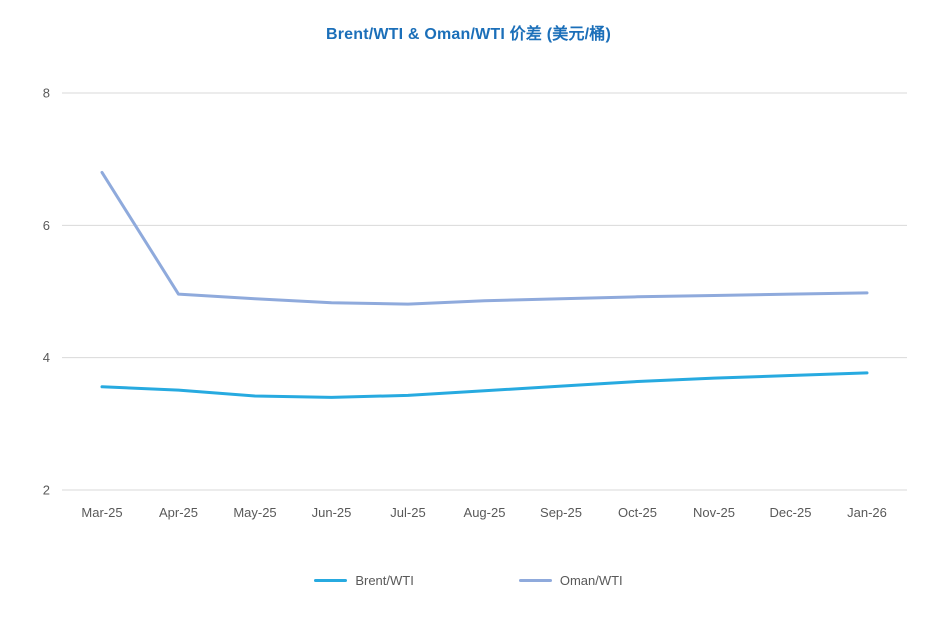 Image resolution: width=937 pixels, height=634 pixels. What do you see at coordinates (331, 580) in the screenshot?
I see `legend-swatch-brent-wti` at bounding box center [331, 580].